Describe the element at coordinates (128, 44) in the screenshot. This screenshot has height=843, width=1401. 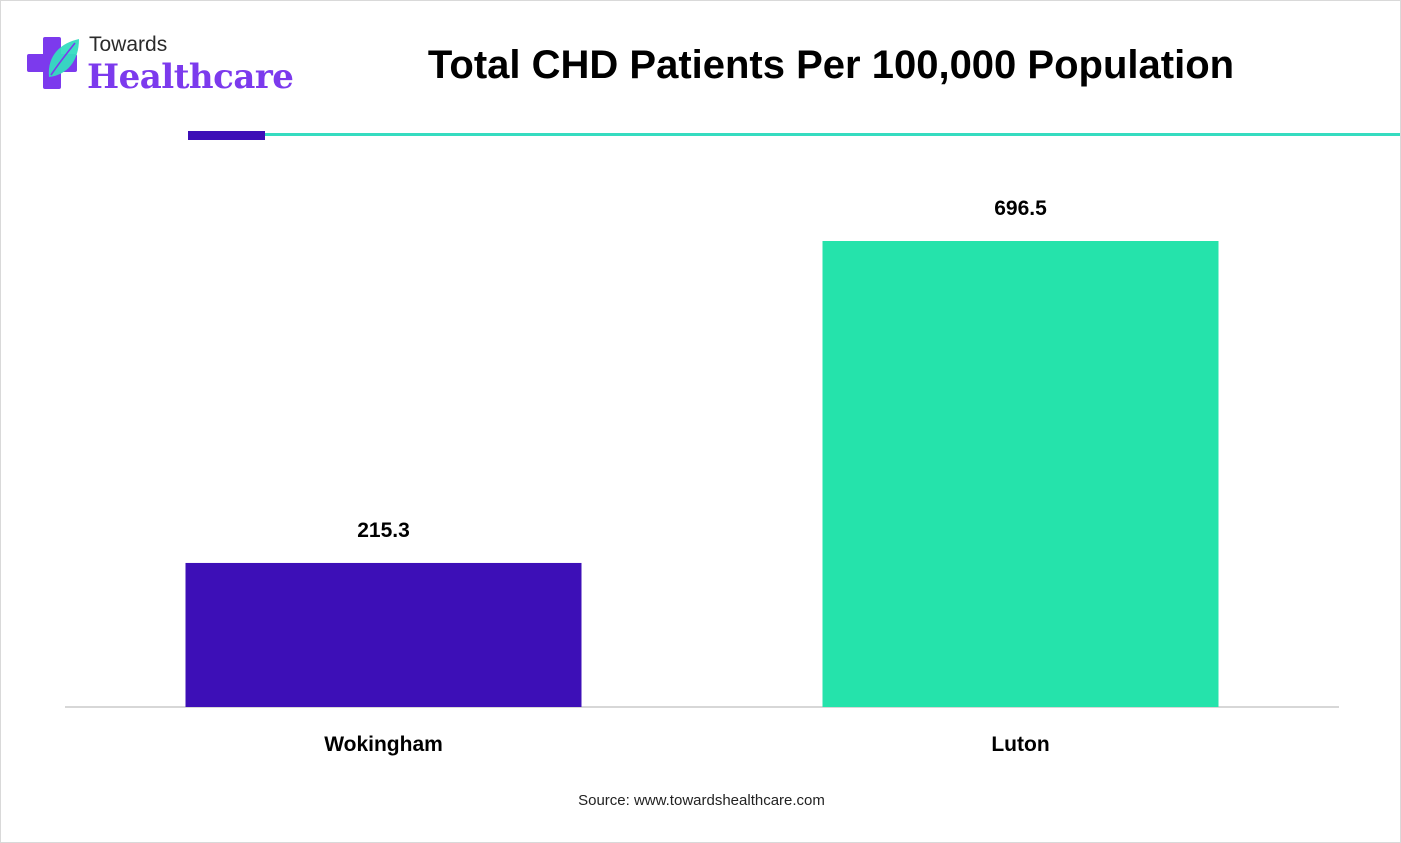
I see `logo-text-towards: Towards` at that location.